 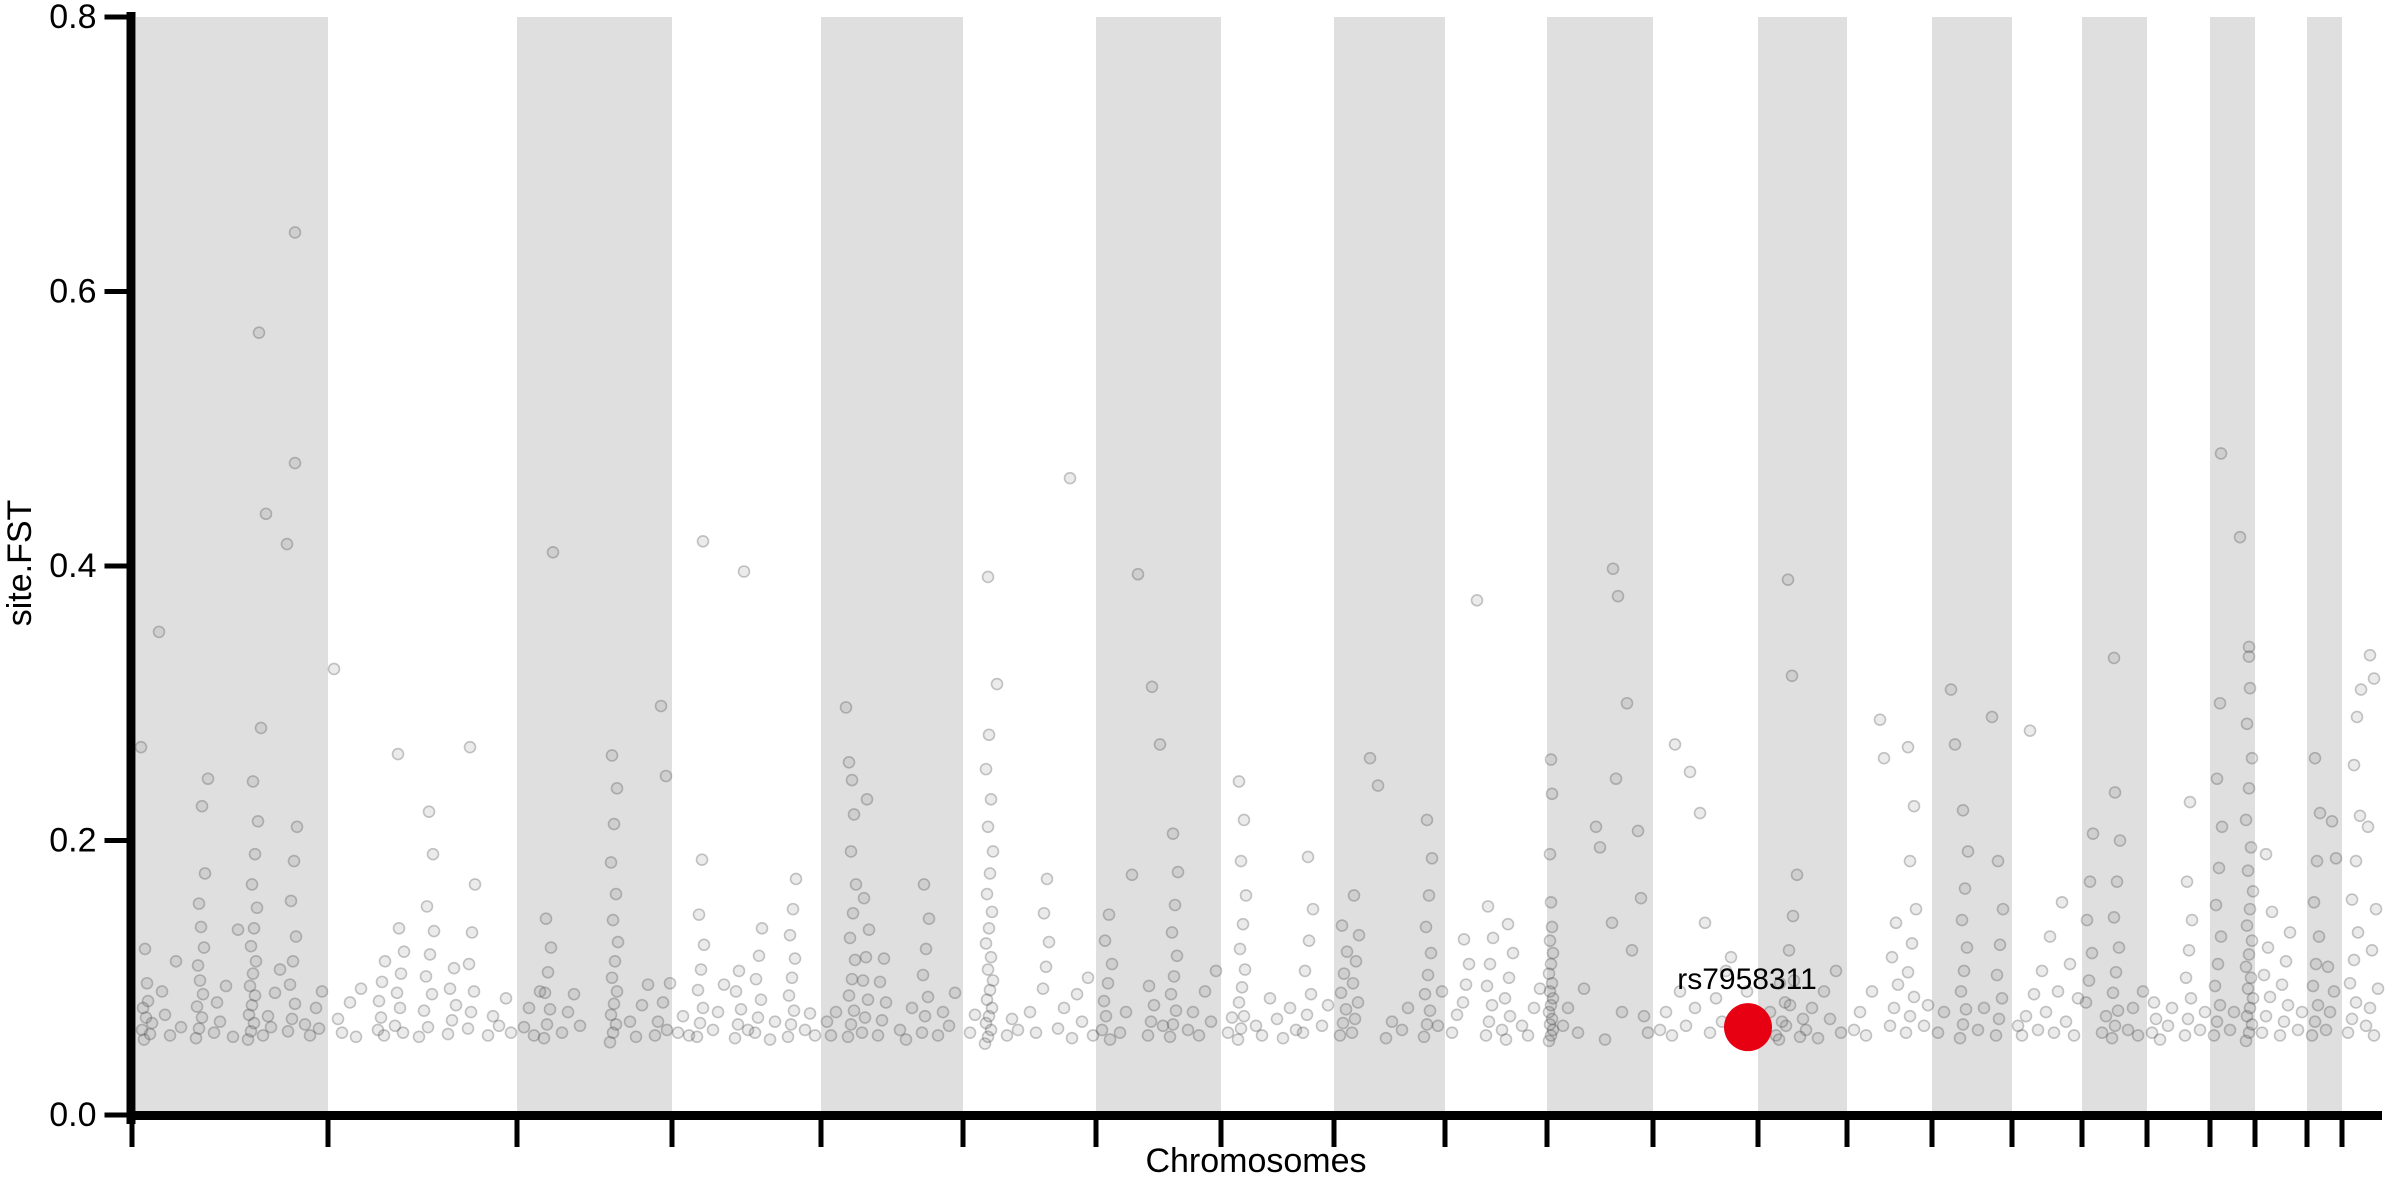 I want to click on y-tick-label: 0.0, so click(x=72, y=1115).